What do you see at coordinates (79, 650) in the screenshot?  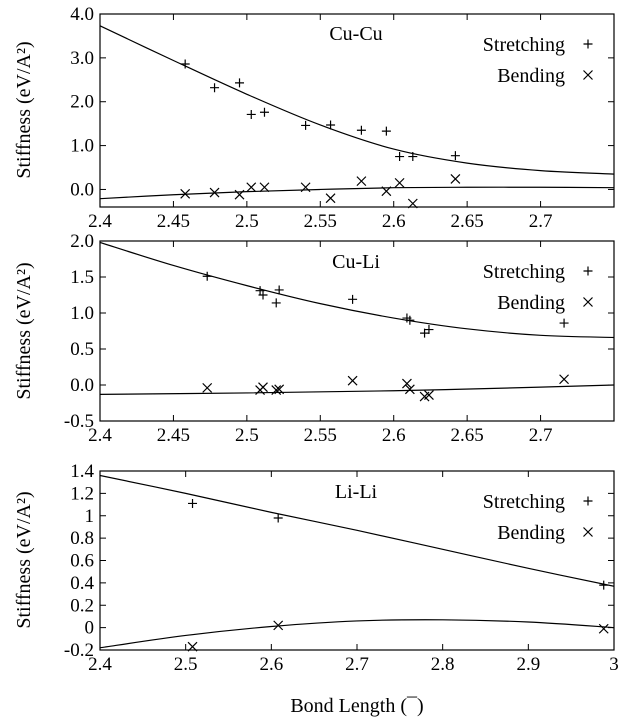 I see `y-tick-label: -0.2` at bounding box center [79, 650].